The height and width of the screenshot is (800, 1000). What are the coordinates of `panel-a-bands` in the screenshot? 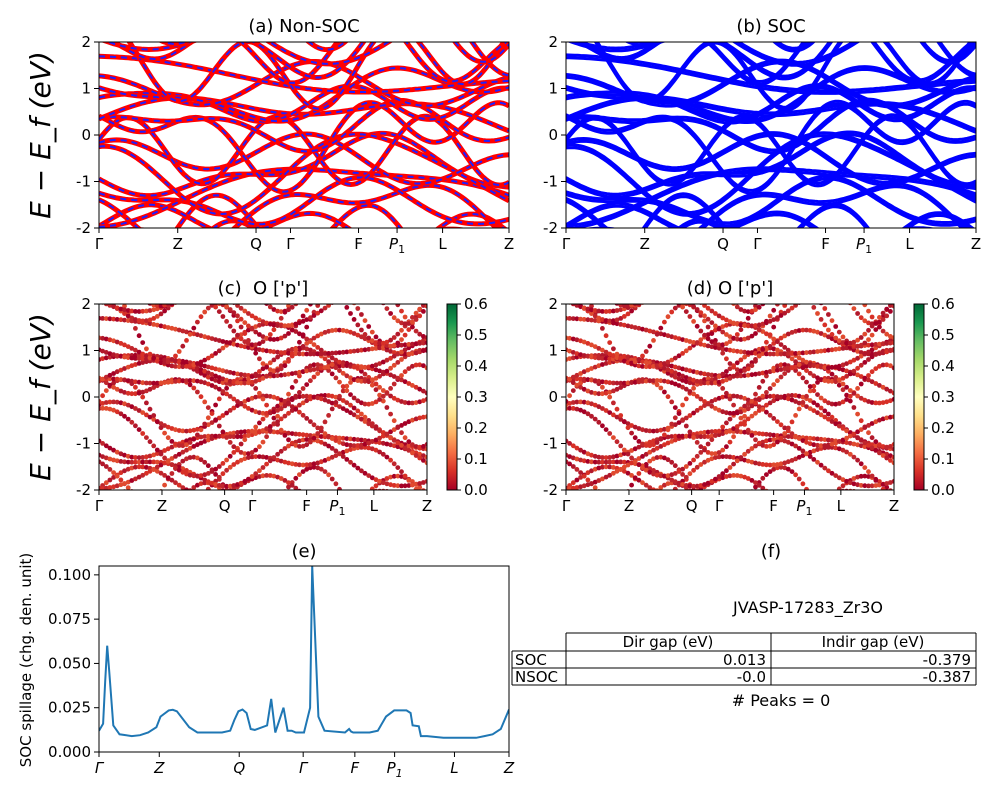 It's located at (304, 135).